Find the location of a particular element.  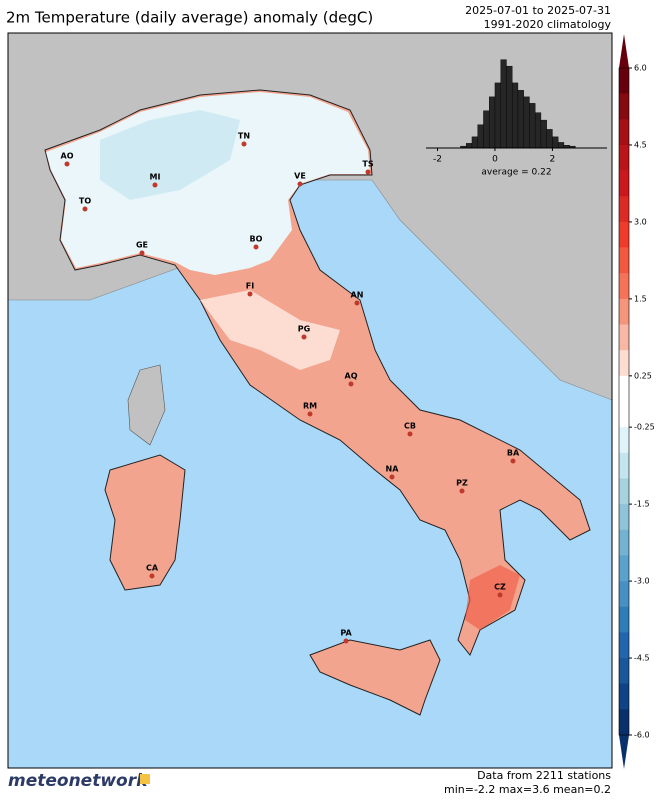

city-label: TN is located at coordinates (244, 136).